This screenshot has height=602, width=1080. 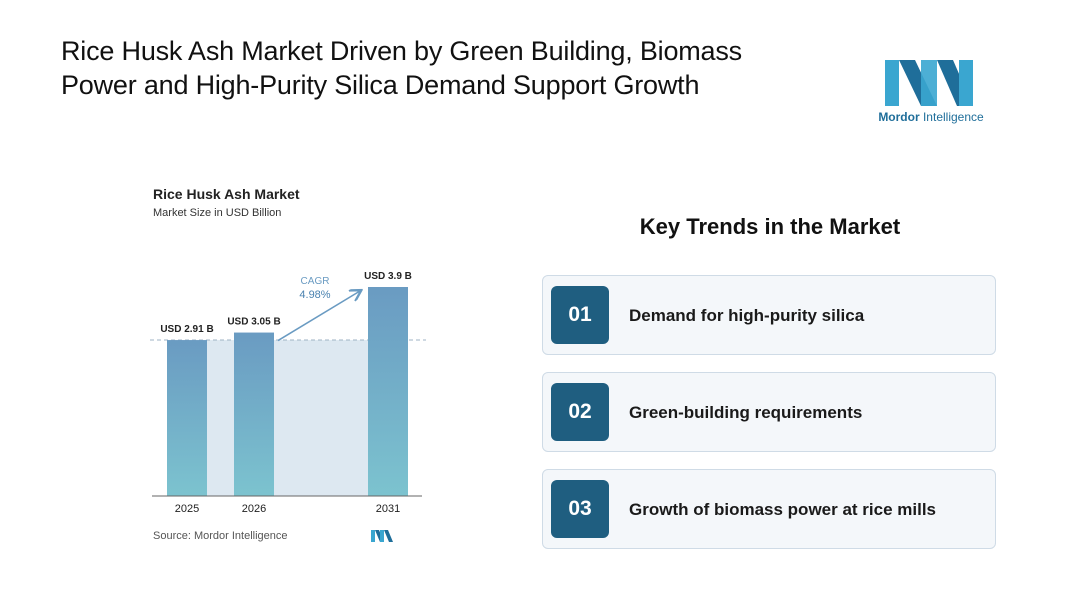 What do you see at coordinates (388, 509) in the screenshot?
I see `x-tick-label-2031: 2031` at bounding box center [388, 509].